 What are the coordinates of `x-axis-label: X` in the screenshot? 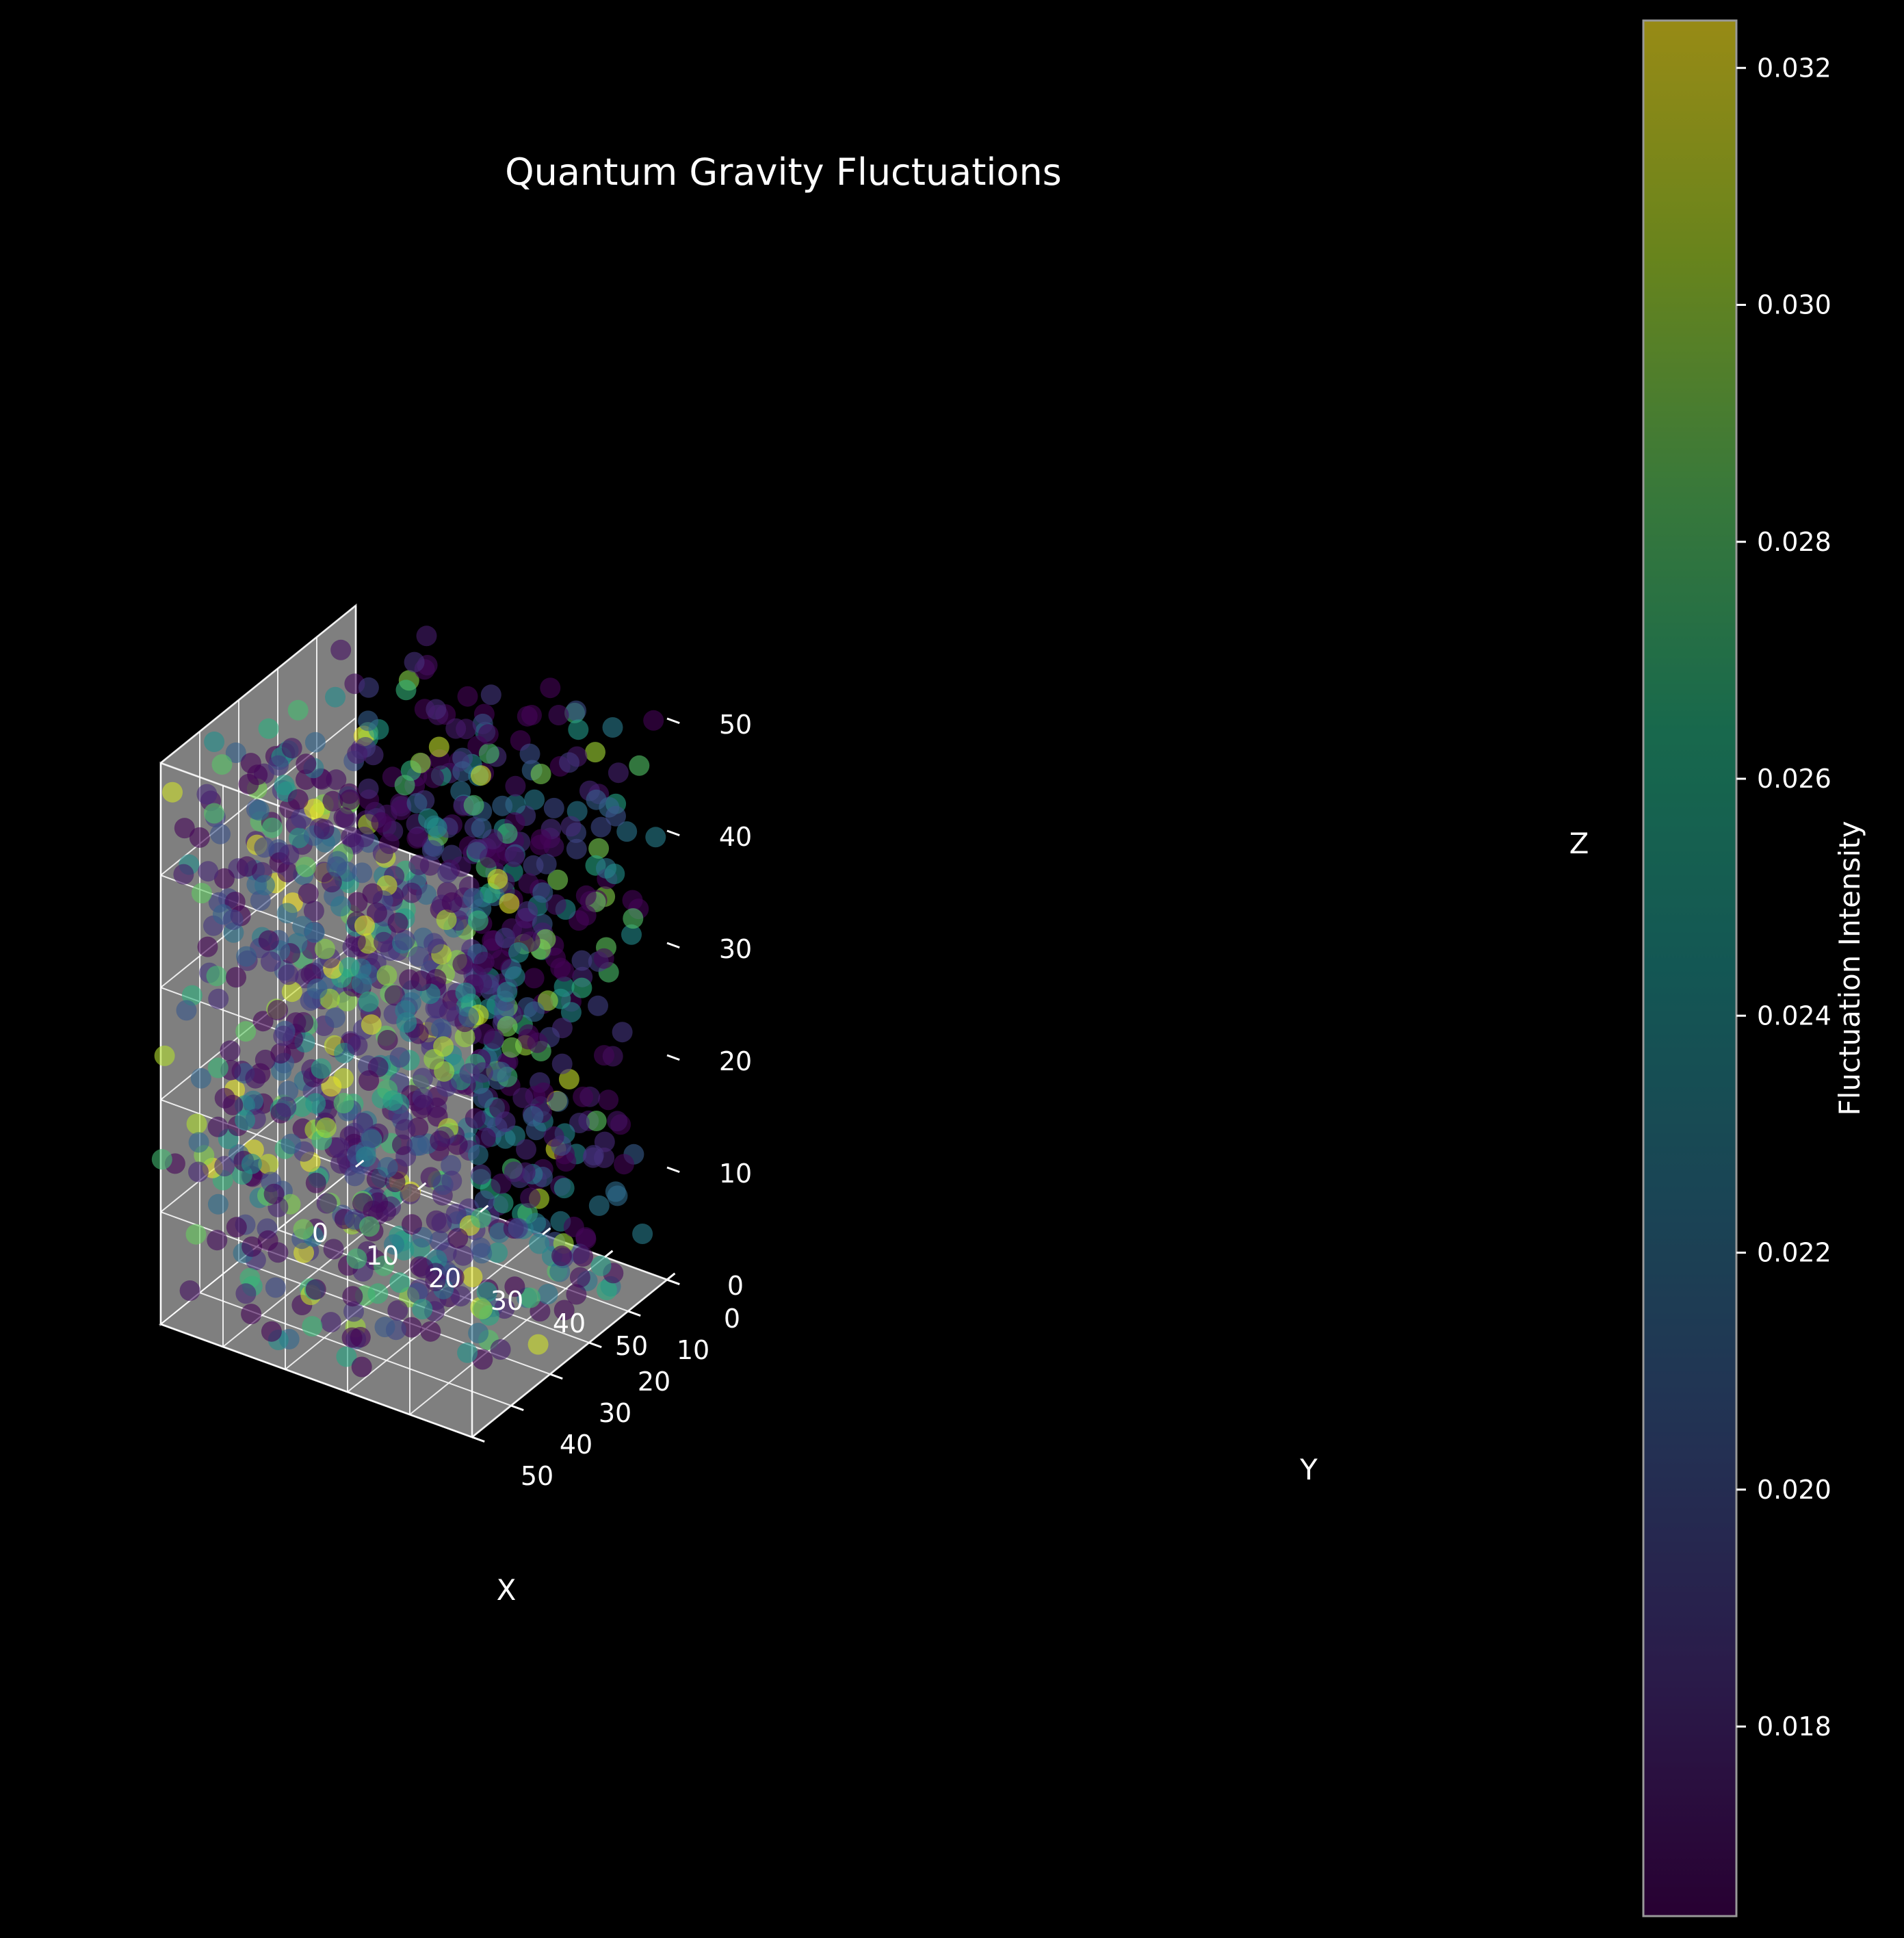 It's located at (507, 1590).